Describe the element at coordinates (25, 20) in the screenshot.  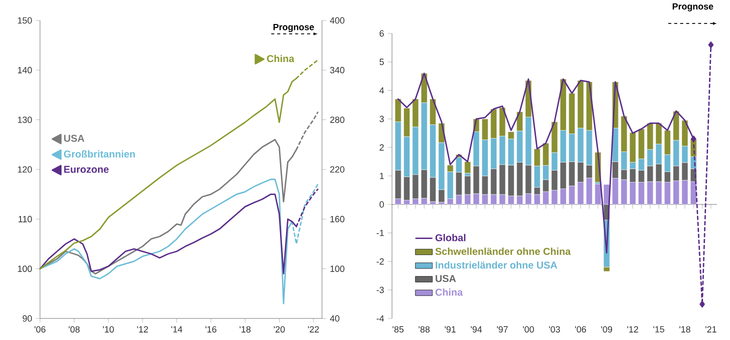
I see `y-tick-label: 150` at that location.